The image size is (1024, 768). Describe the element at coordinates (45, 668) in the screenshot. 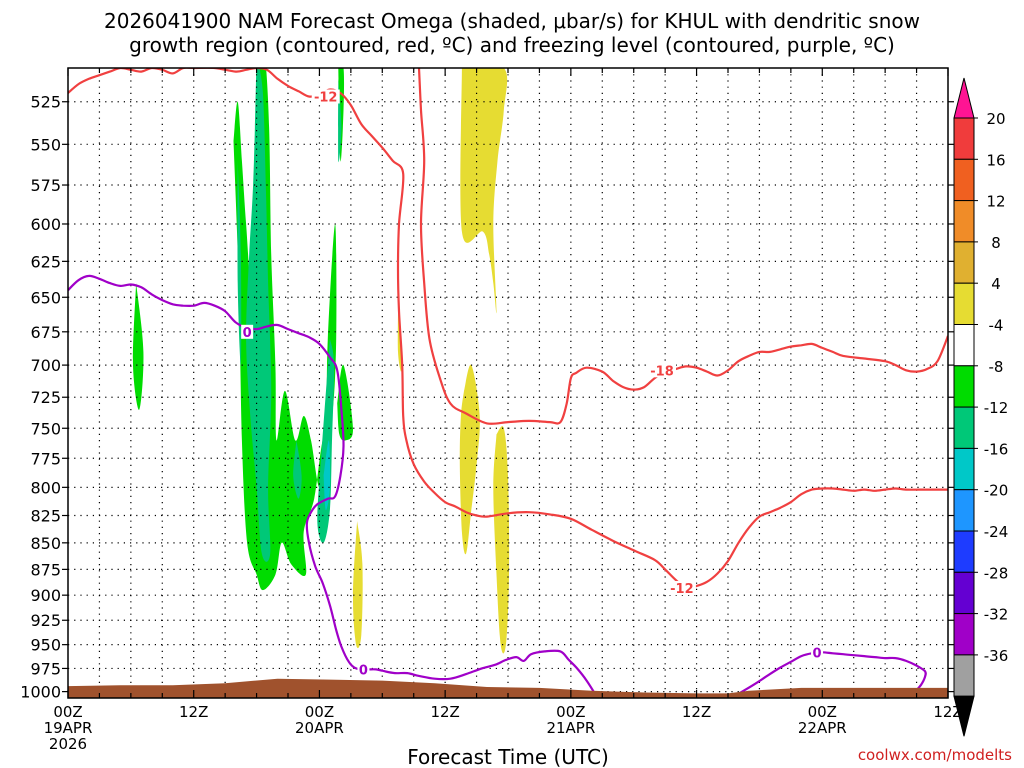

I see `y-tick-label: 975` at that location.